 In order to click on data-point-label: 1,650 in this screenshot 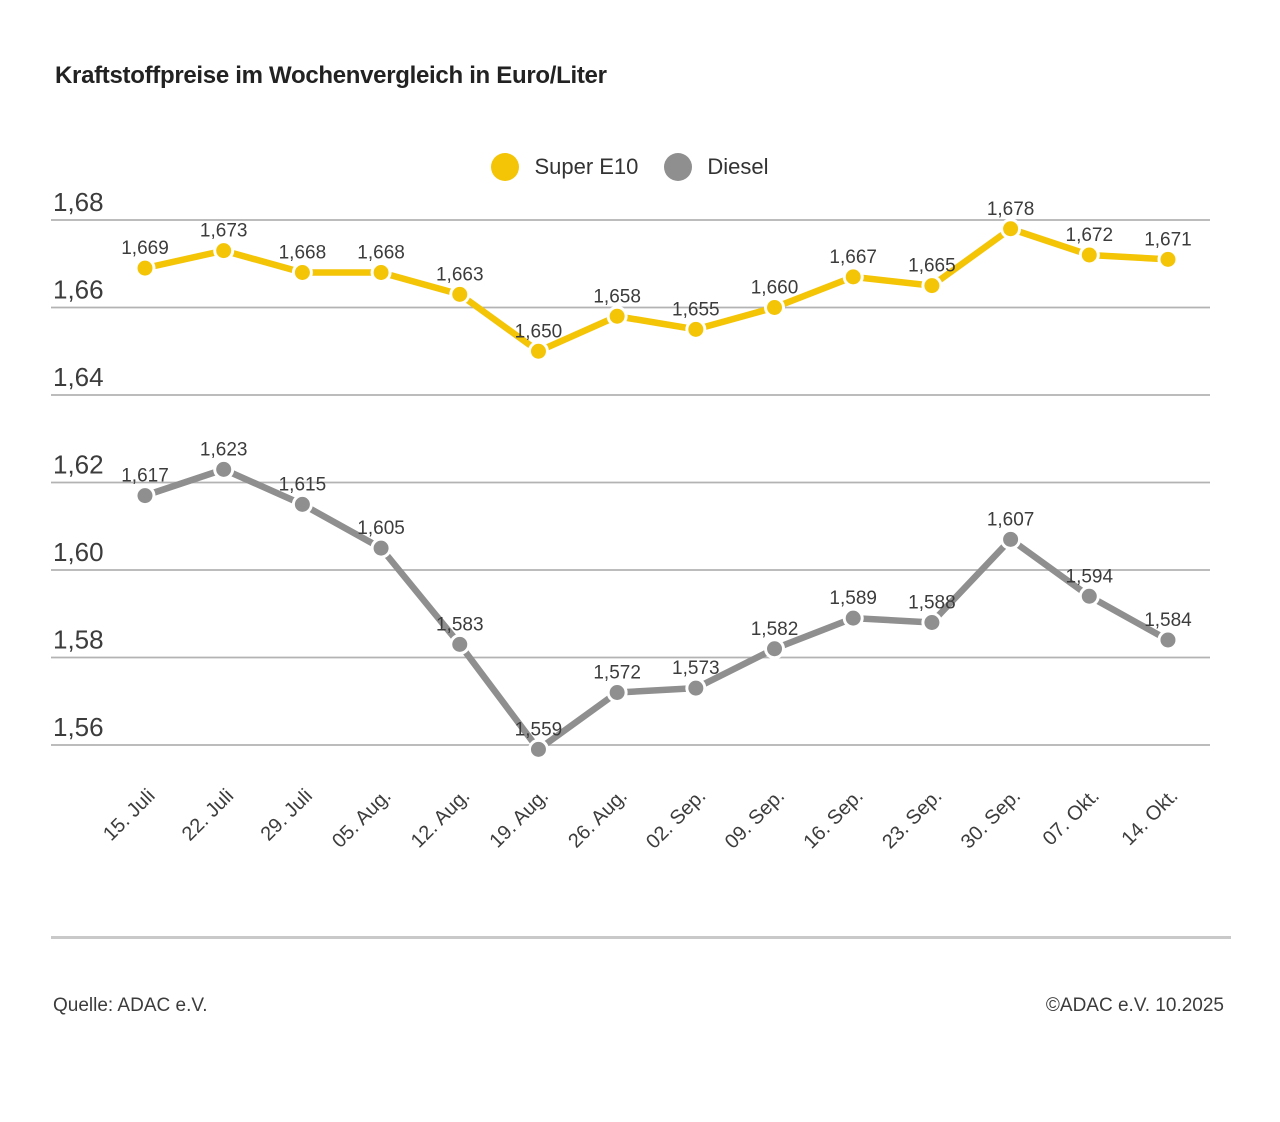, I will do `click(539, 331)`.